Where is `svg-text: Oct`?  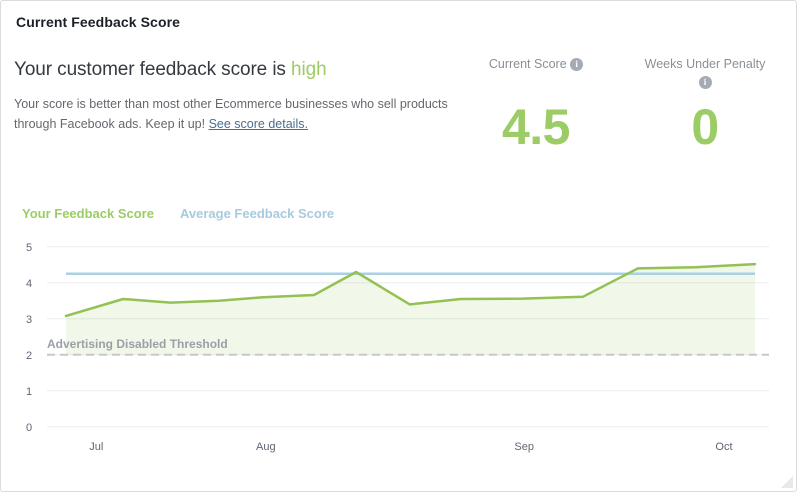
svg-text: Oct is located at coordinates (723, 447).